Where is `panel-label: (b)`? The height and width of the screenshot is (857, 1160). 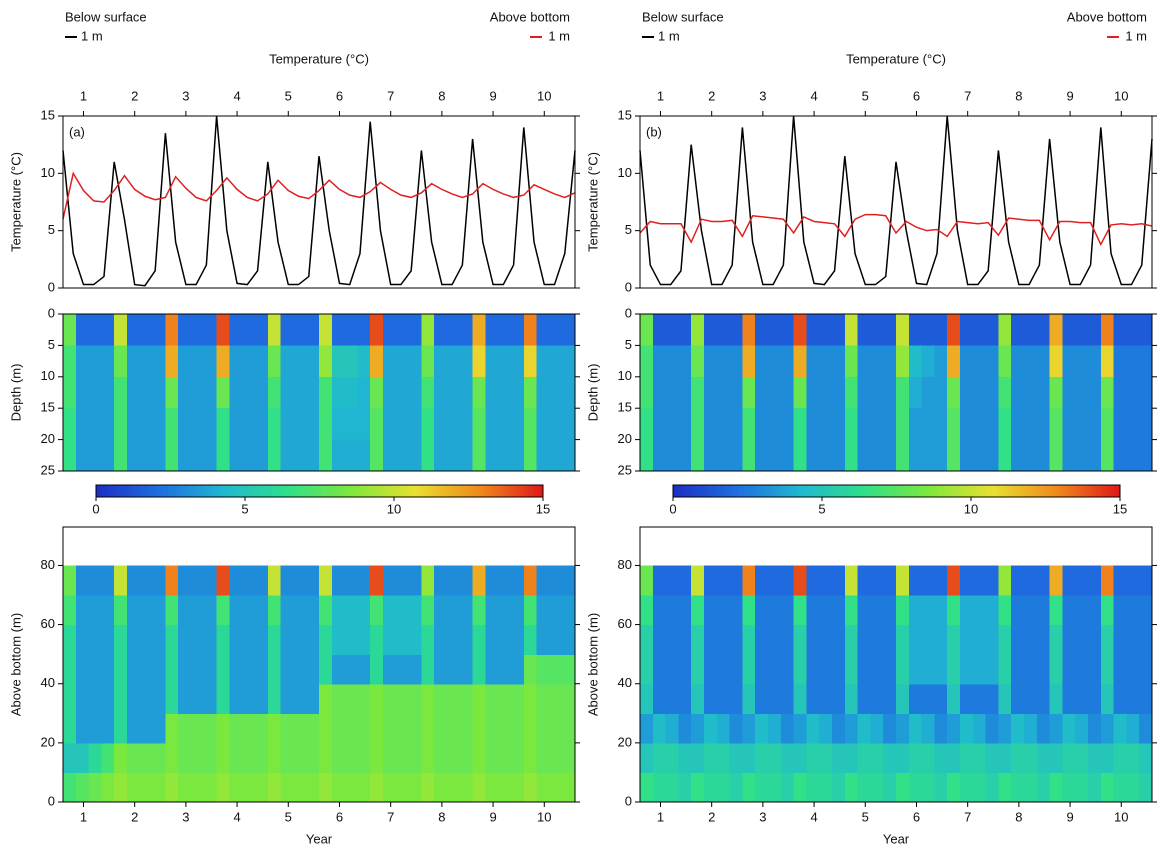 panel-label: (b) is located at coordinates (654, 131).